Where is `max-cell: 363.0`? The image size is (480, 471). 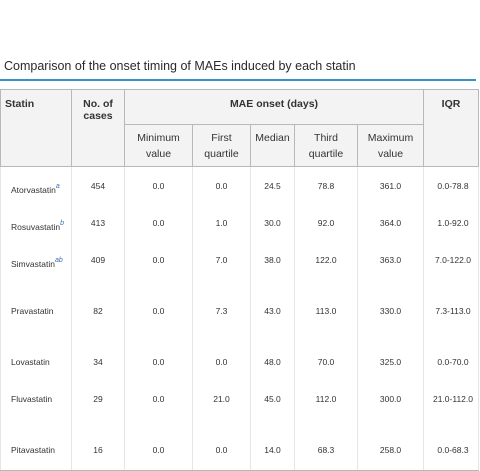 max-cell: 363.0 is located at coordinates (390, 266).